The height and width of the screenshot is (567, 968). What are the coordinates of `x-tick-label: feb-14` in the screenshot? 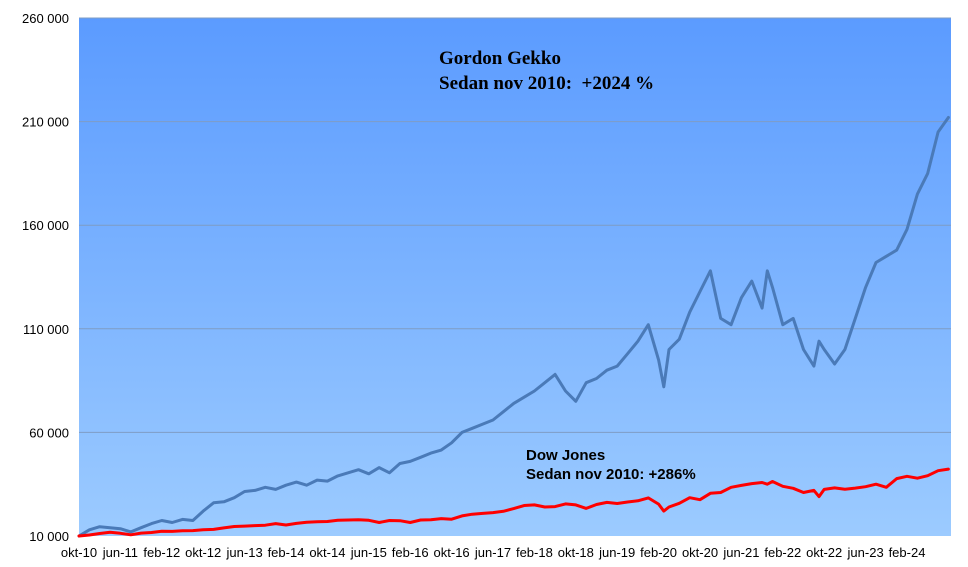 It's located at (286, 552).